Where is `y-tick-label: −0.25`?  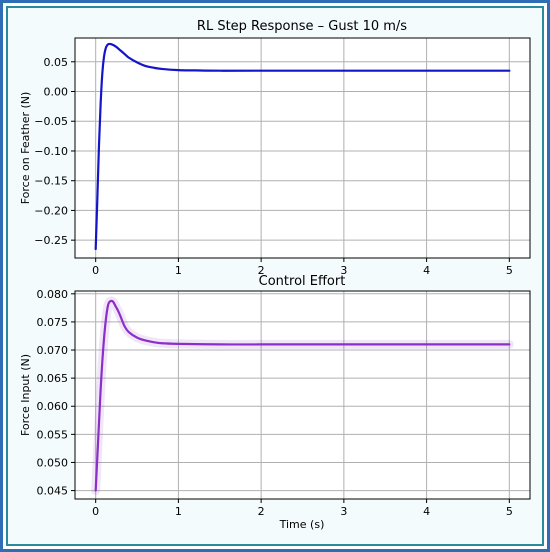 y-tick-label: −0.25 is located at coordinates (51, 240).